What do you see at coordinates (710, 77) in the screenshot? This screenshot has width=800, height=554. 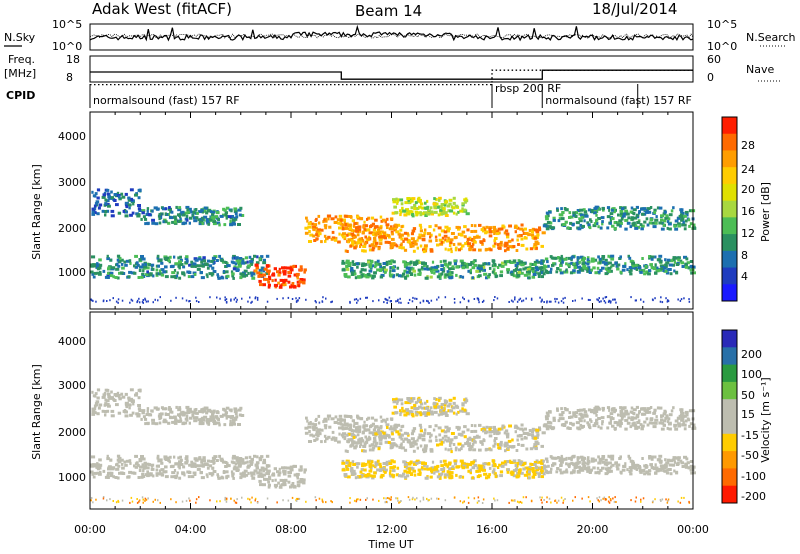 I see `nave-tick-bottom: 0` at bounding box center [710, 77].